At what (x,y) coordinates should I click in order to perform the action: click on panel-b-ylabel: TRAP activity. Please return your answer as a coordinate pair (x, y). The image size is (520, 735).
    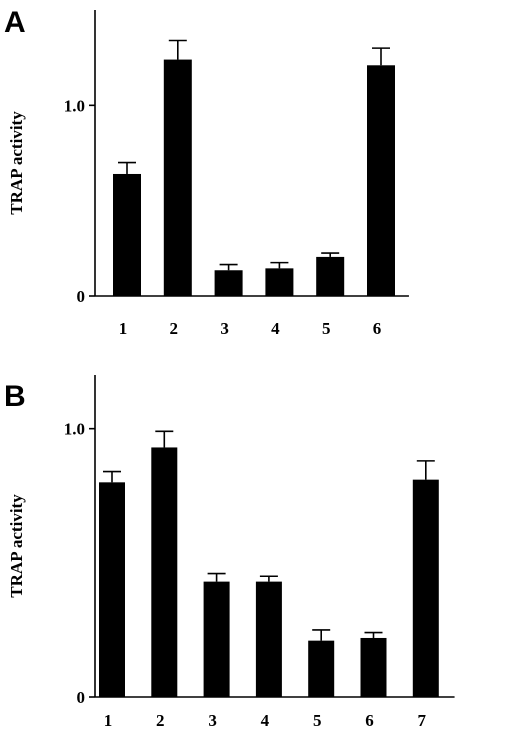
    Looking at the image, I should click on (16, 546).